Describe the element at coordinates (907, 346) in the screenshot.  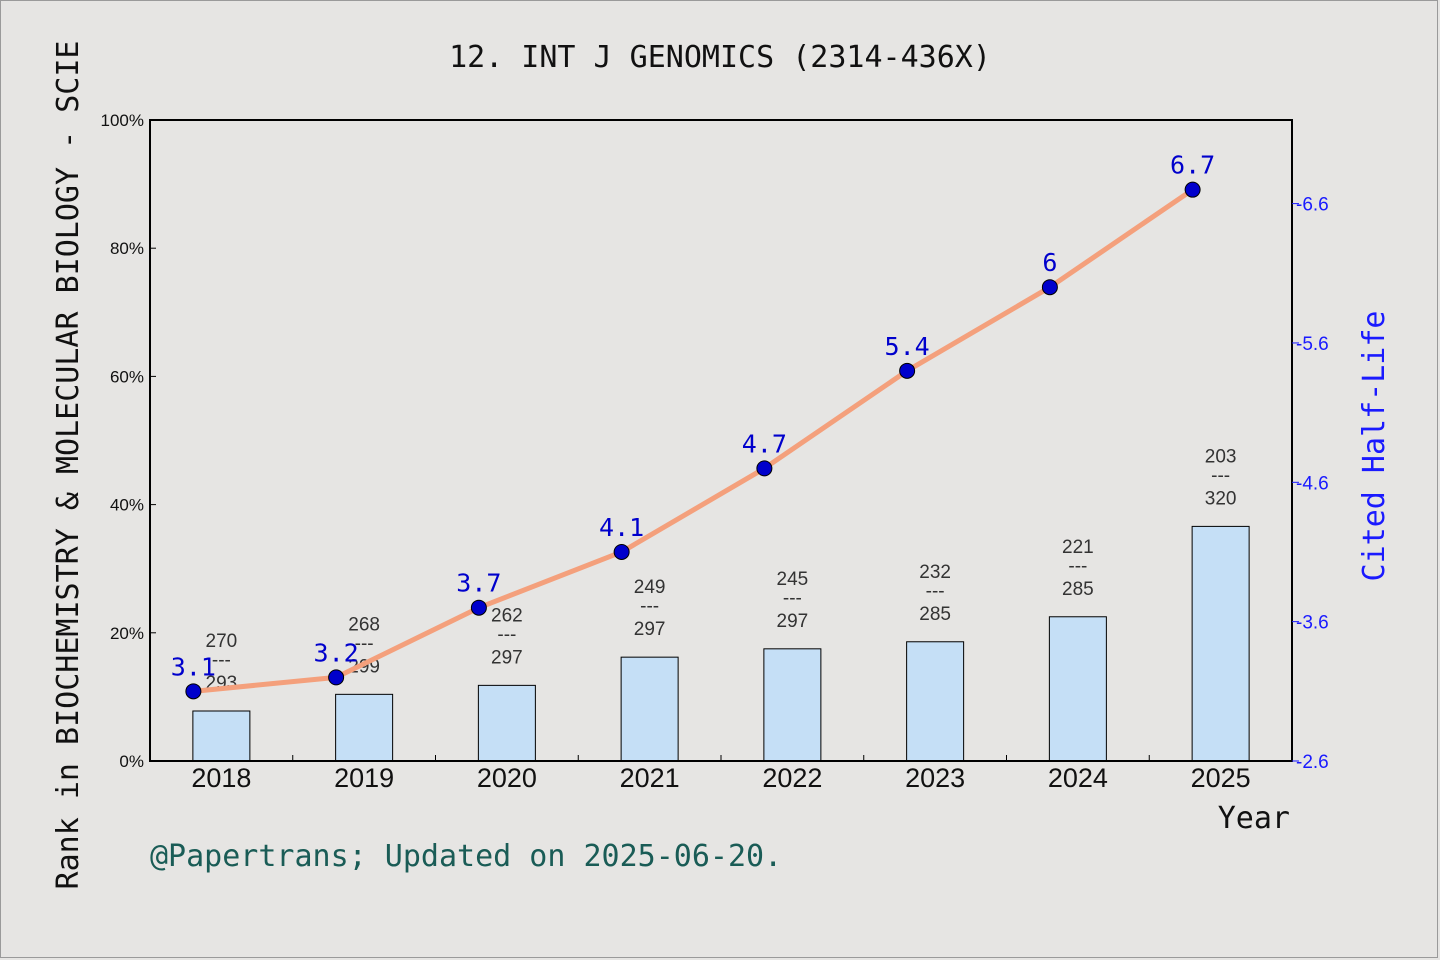
I see `line-value-label: 5.4` at that location.